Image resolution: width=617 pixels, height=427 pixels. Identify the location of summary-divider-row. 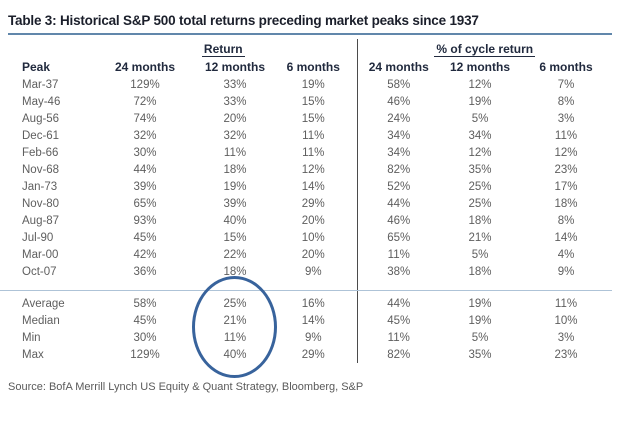
(306, 285).